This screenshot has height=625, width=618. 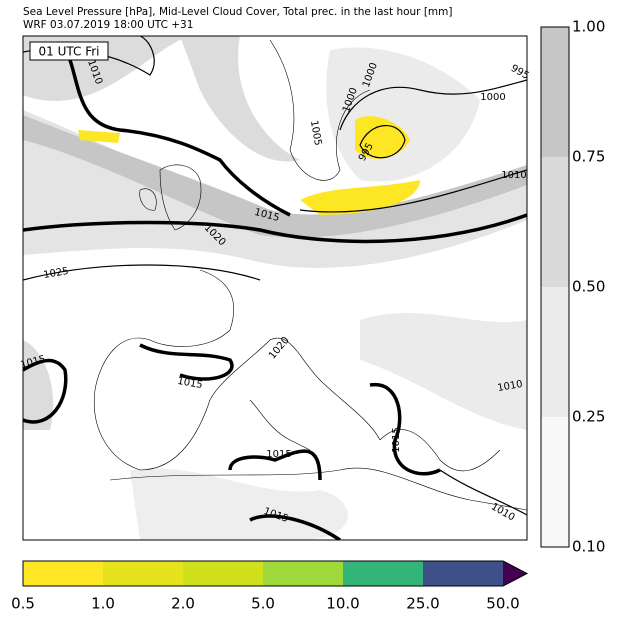 I want to click on contour-label: 1000, so click(x=492, y=97).